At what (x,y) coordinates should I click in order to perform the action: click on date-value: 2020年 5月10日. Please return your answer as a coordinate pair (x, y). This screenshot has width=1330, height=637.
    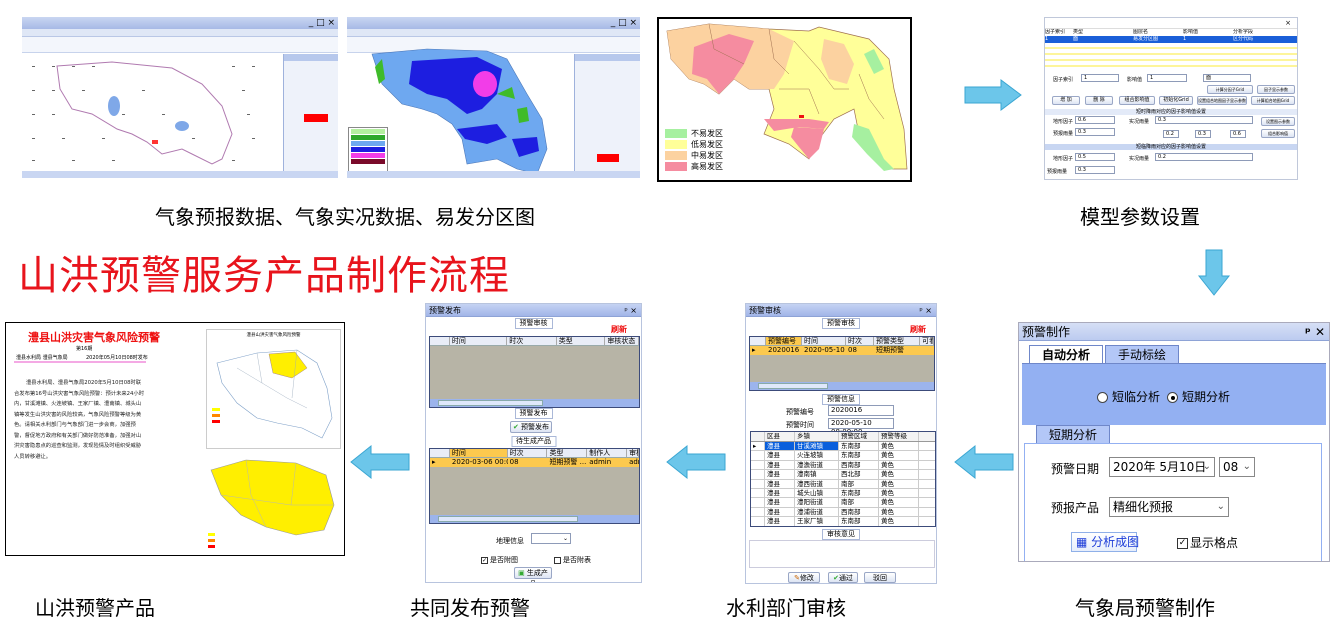
    Looking at the image, I should click on (1160, 467).